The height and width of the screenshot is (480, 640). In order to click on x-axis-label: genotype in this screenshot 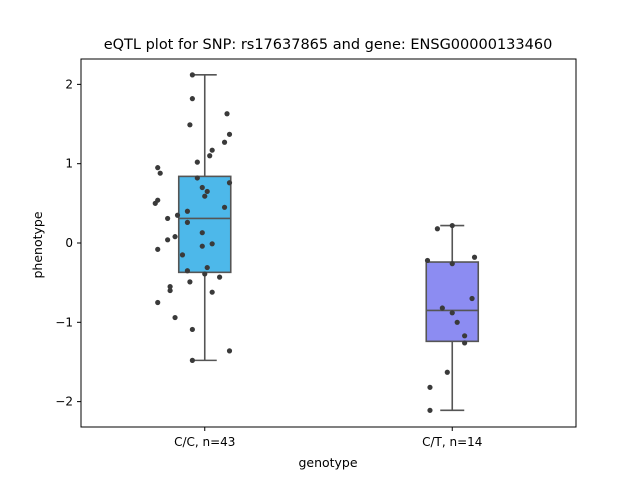, I will do `click(327, 462)`.